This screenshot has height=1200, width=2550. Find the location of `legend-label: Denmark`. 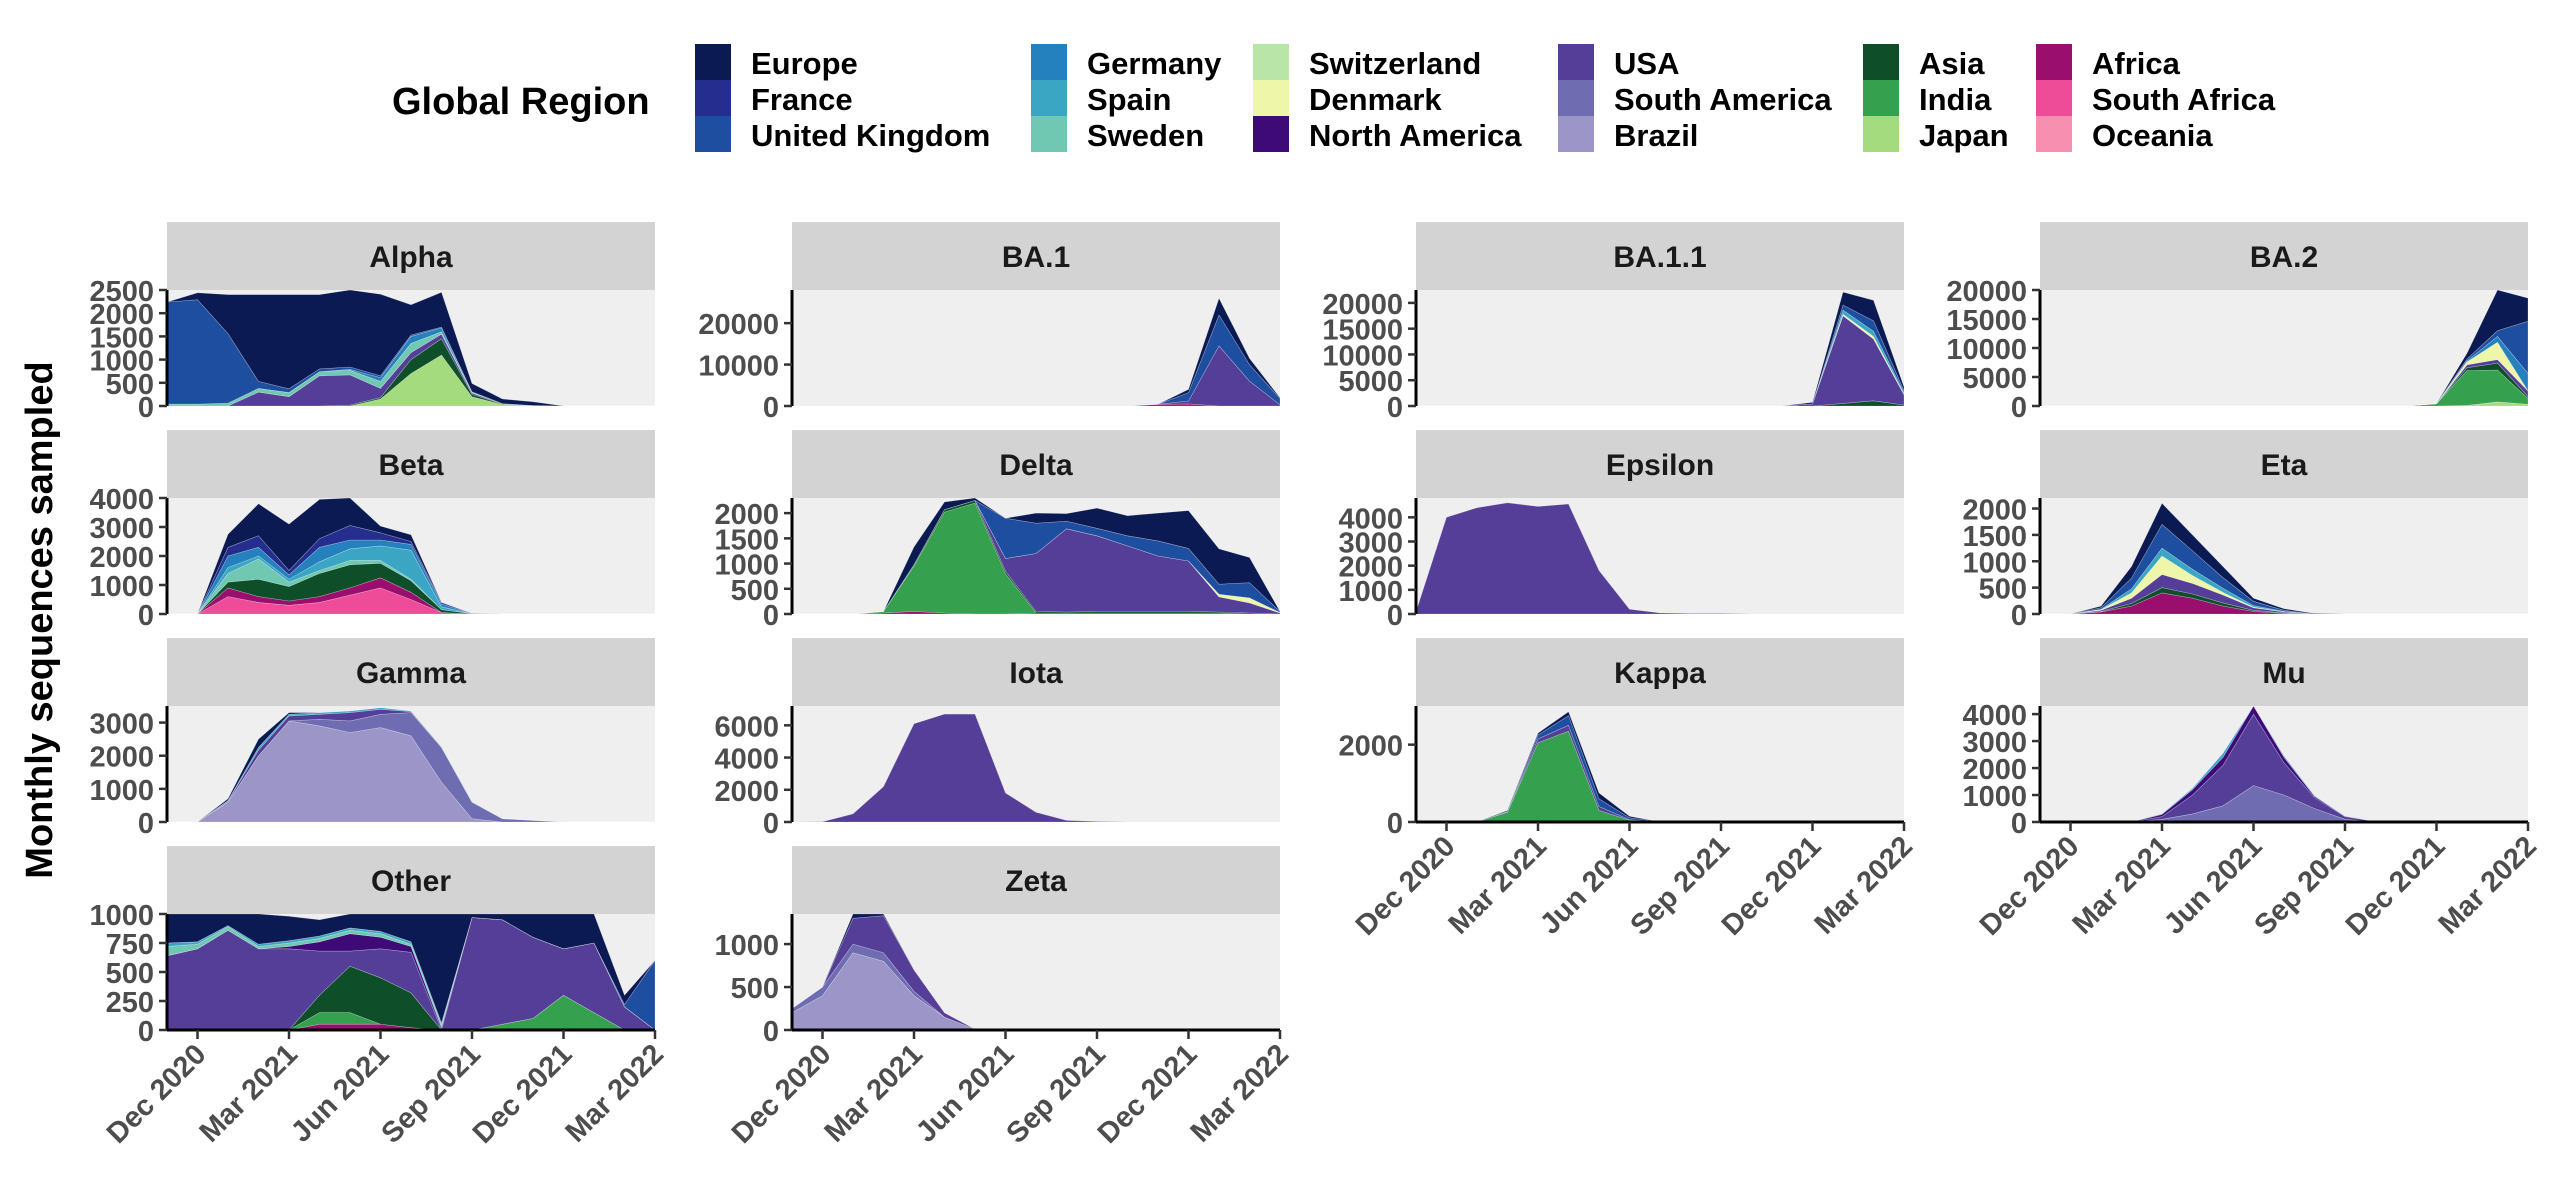

legend-label: Denmark is located at coordinates (1375, 99).